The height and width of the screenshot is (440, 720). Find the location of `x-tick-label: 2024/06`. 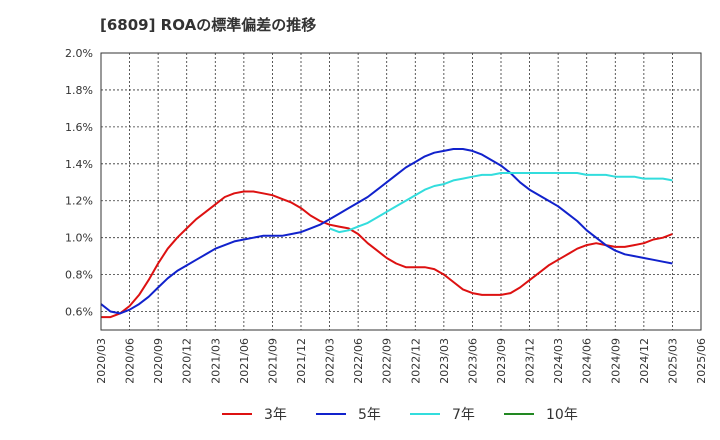

x-tick-label: 2024/06 is located at coordinates (587, 361).